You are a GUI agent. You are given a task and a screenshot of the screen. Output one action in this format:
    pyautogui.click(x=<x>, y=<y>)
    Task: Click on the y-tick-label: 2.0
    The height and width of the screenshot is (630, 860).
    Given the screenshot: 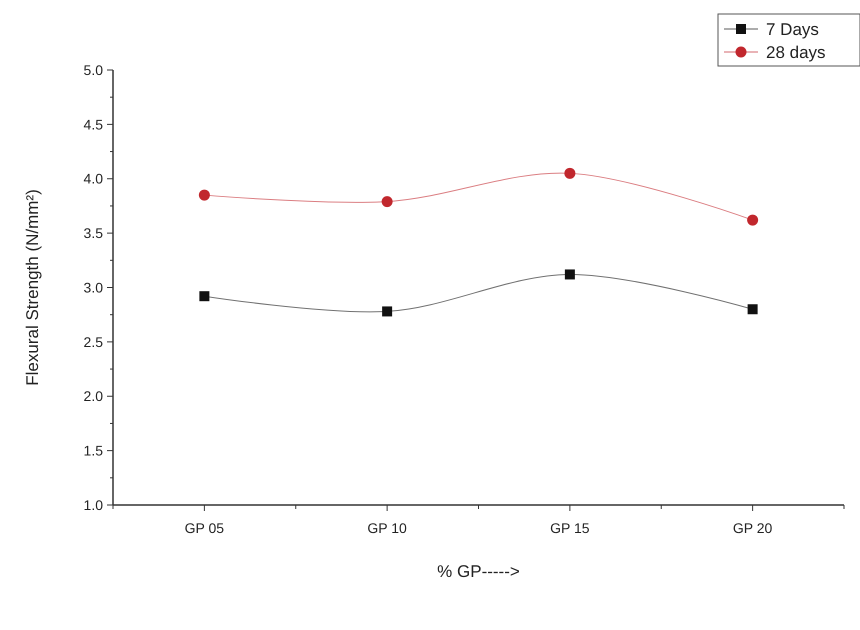 What is the action you would take?
    pyautogui.click(x=94, y=396)
    